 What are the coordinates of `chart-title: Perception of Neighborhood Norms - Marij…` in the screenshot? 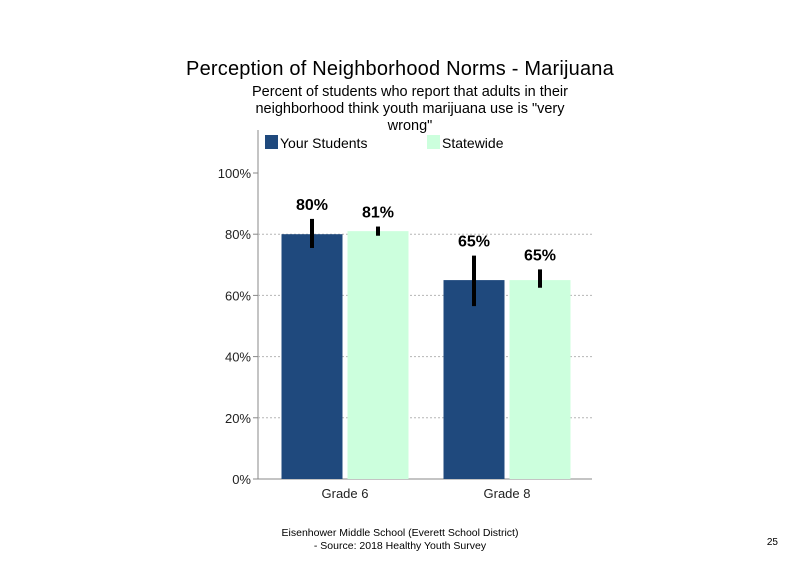 It's located at (400, 69).